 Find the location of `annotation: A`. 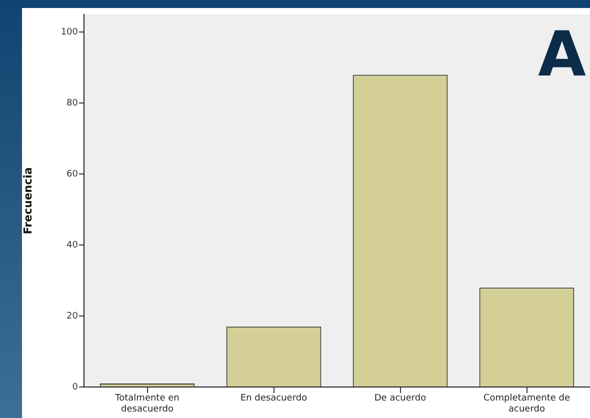

annotation: A is located at coordinates (562, 54).